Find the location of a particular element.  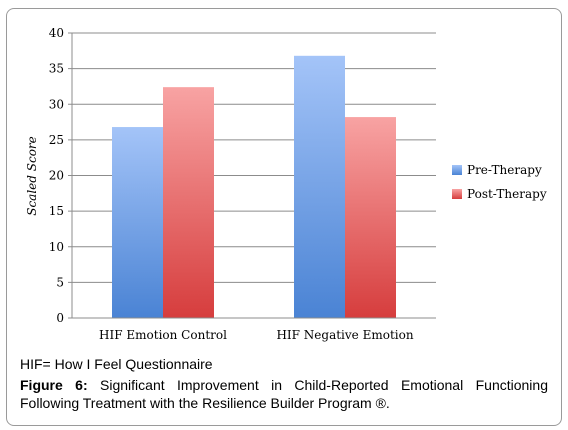

y-tick-label: 5 is located at coordinates (60, 282).